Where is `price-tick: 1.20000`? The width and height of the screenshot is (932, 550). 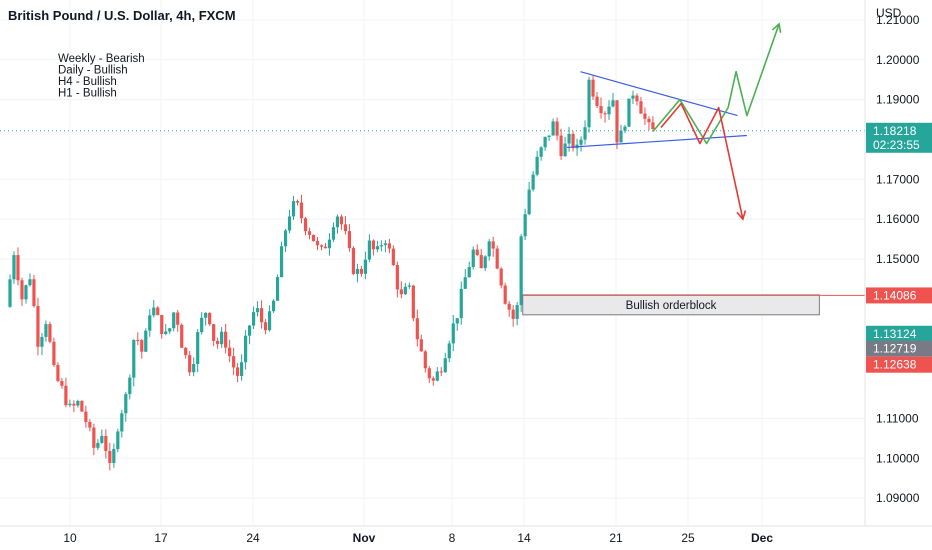 price-tick: 1.20000 is located at coordinates (898, 60).